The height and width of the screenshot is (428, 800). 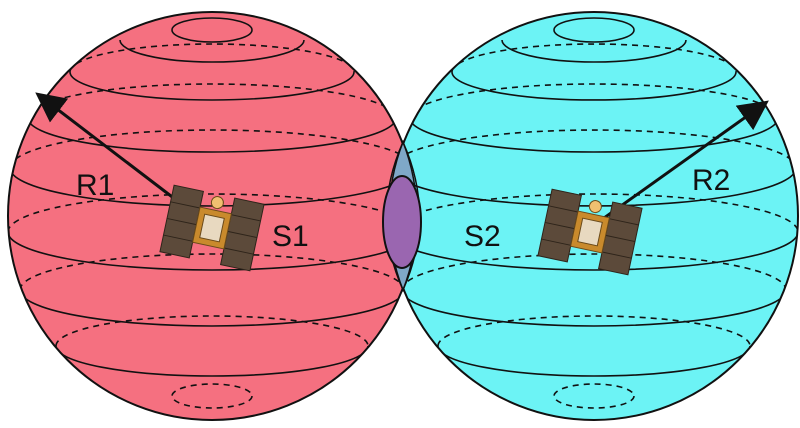 What do you see at coordinates (711, 180) in the screenshot?
I see `radius-label-right: R2` at bounding box center [711, 180].